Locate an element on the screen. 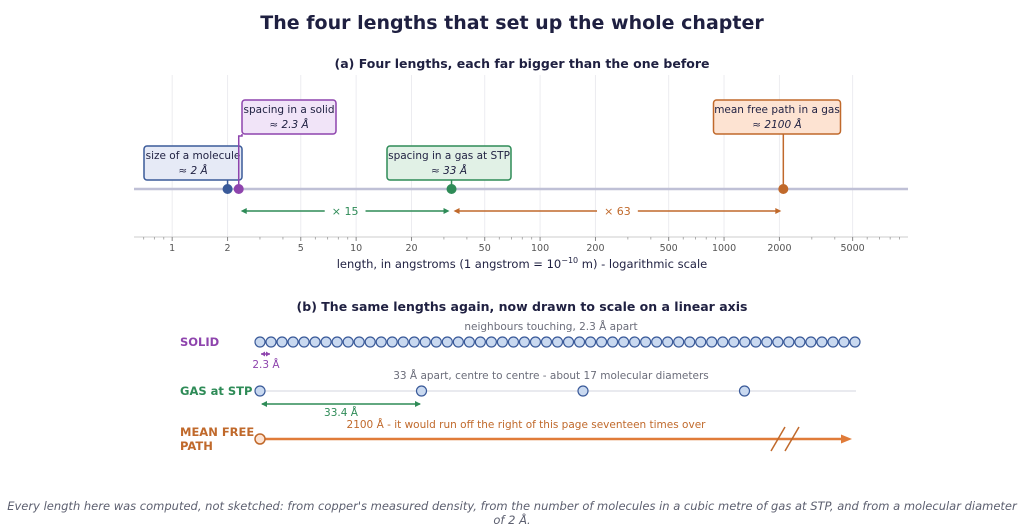  label-title: size of a molecule is located at coordinates (193, 156).